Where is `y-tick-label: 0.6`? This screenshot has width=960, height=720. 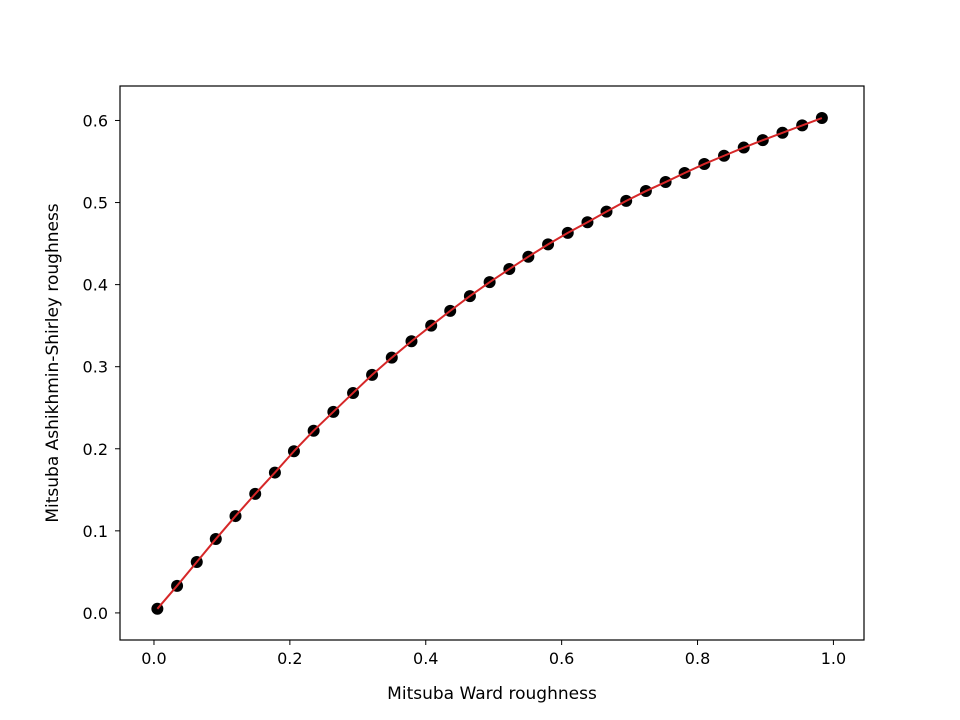
y-tick-label: 0.6 is located at coordinates (95, 120).